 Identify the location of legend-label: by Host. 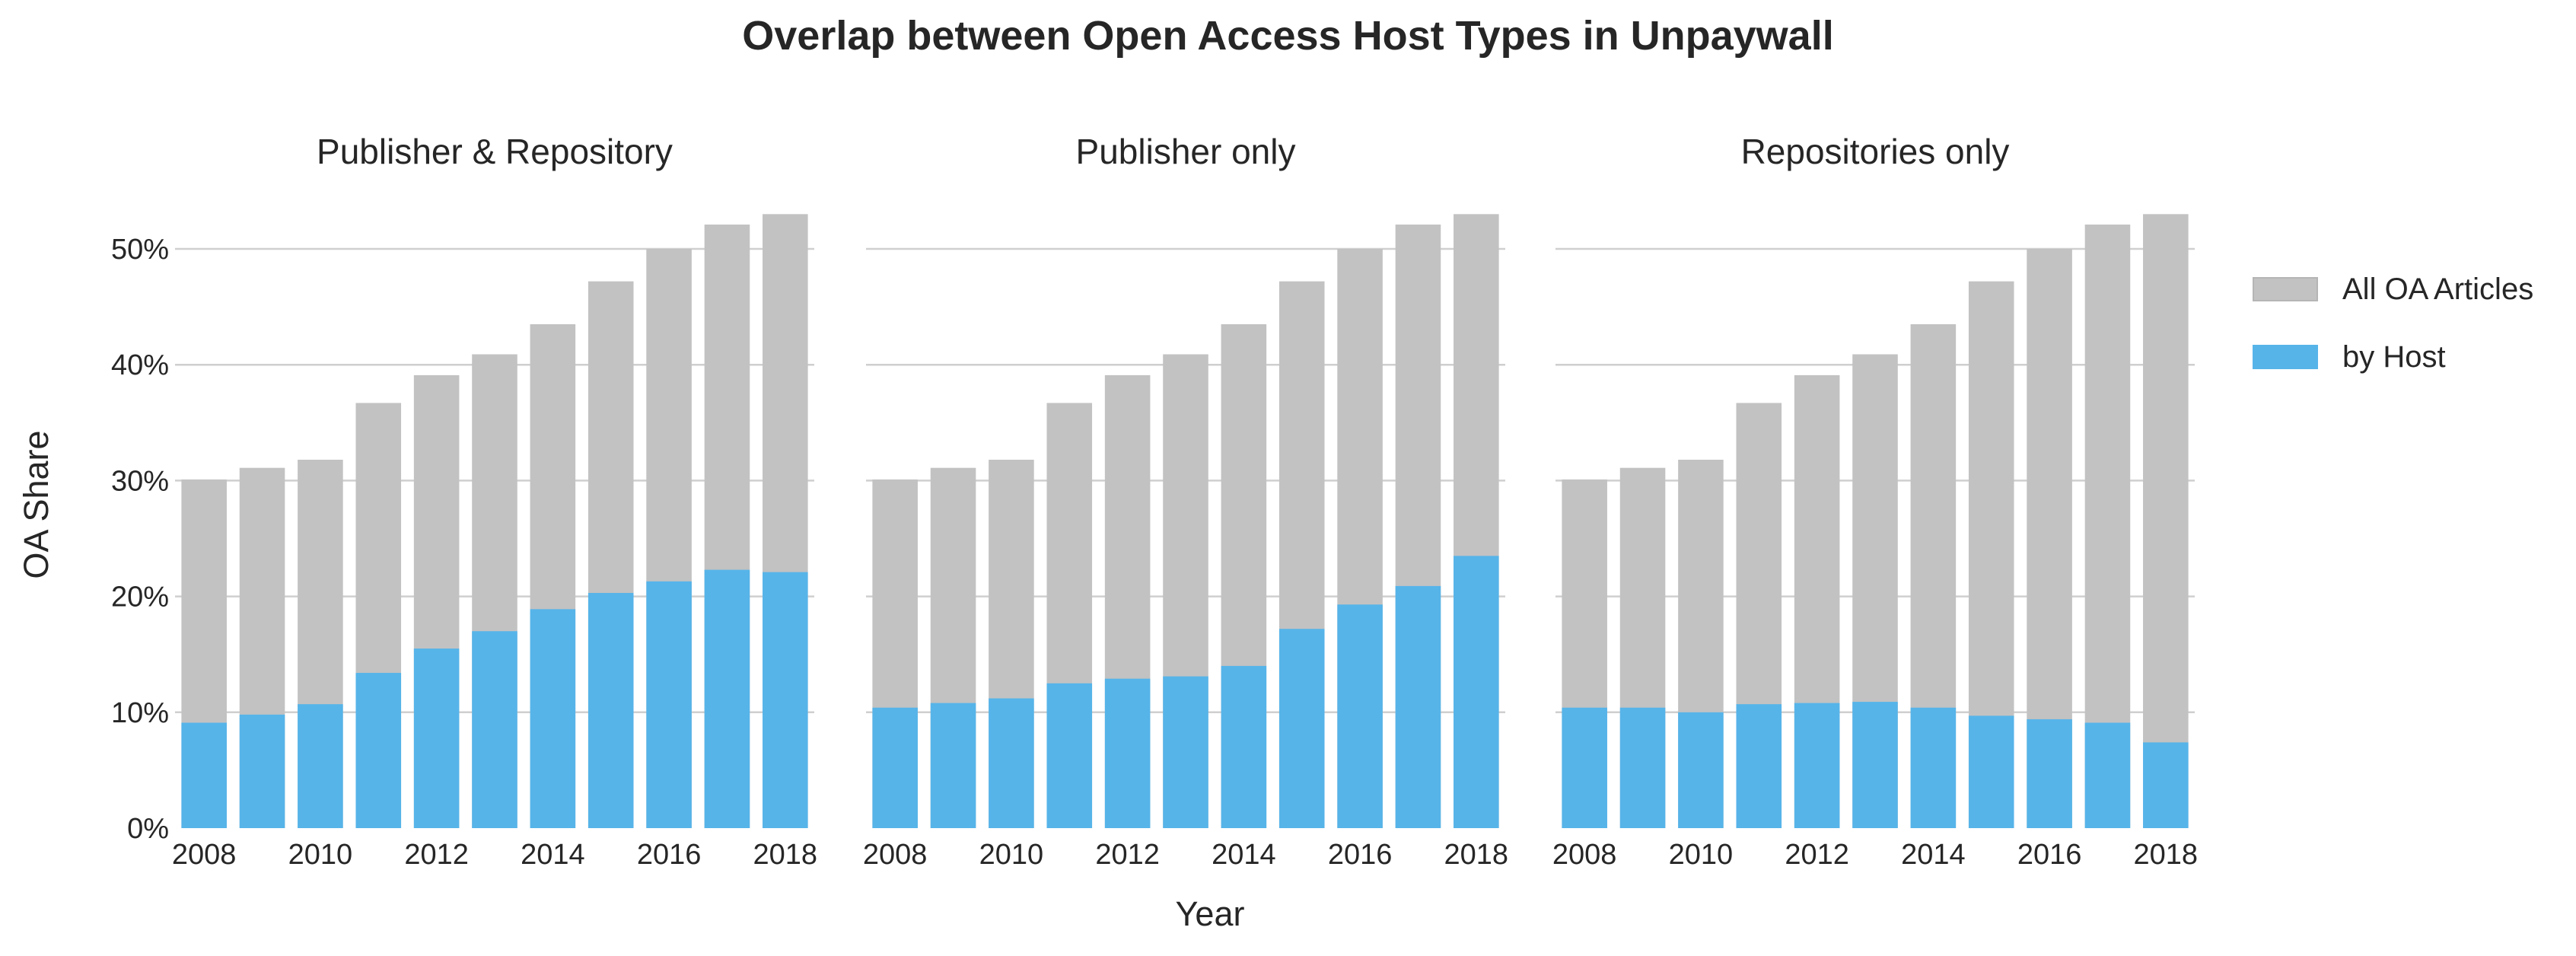
(2394, 357).